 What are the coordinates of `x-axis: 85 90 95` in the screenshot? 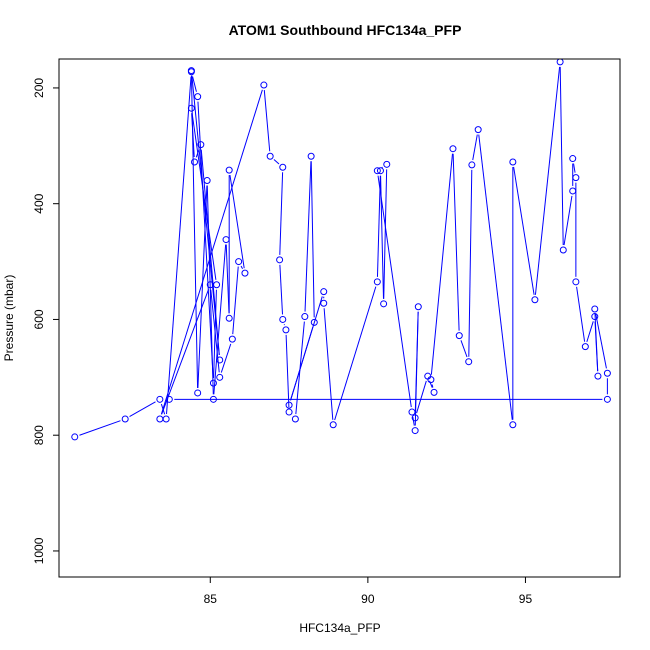 It's located at (368, 591).